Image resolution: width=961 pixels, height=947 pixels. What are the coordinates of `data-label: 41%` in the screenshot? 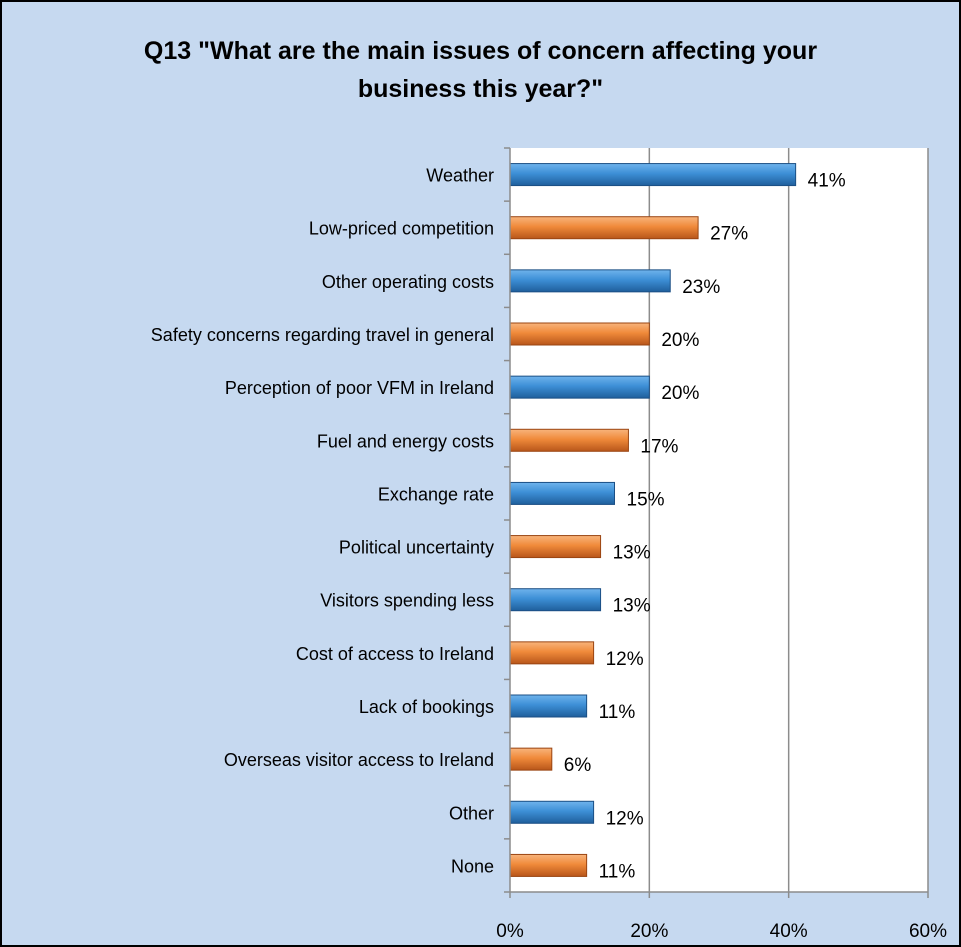 It's located at (827, 181).